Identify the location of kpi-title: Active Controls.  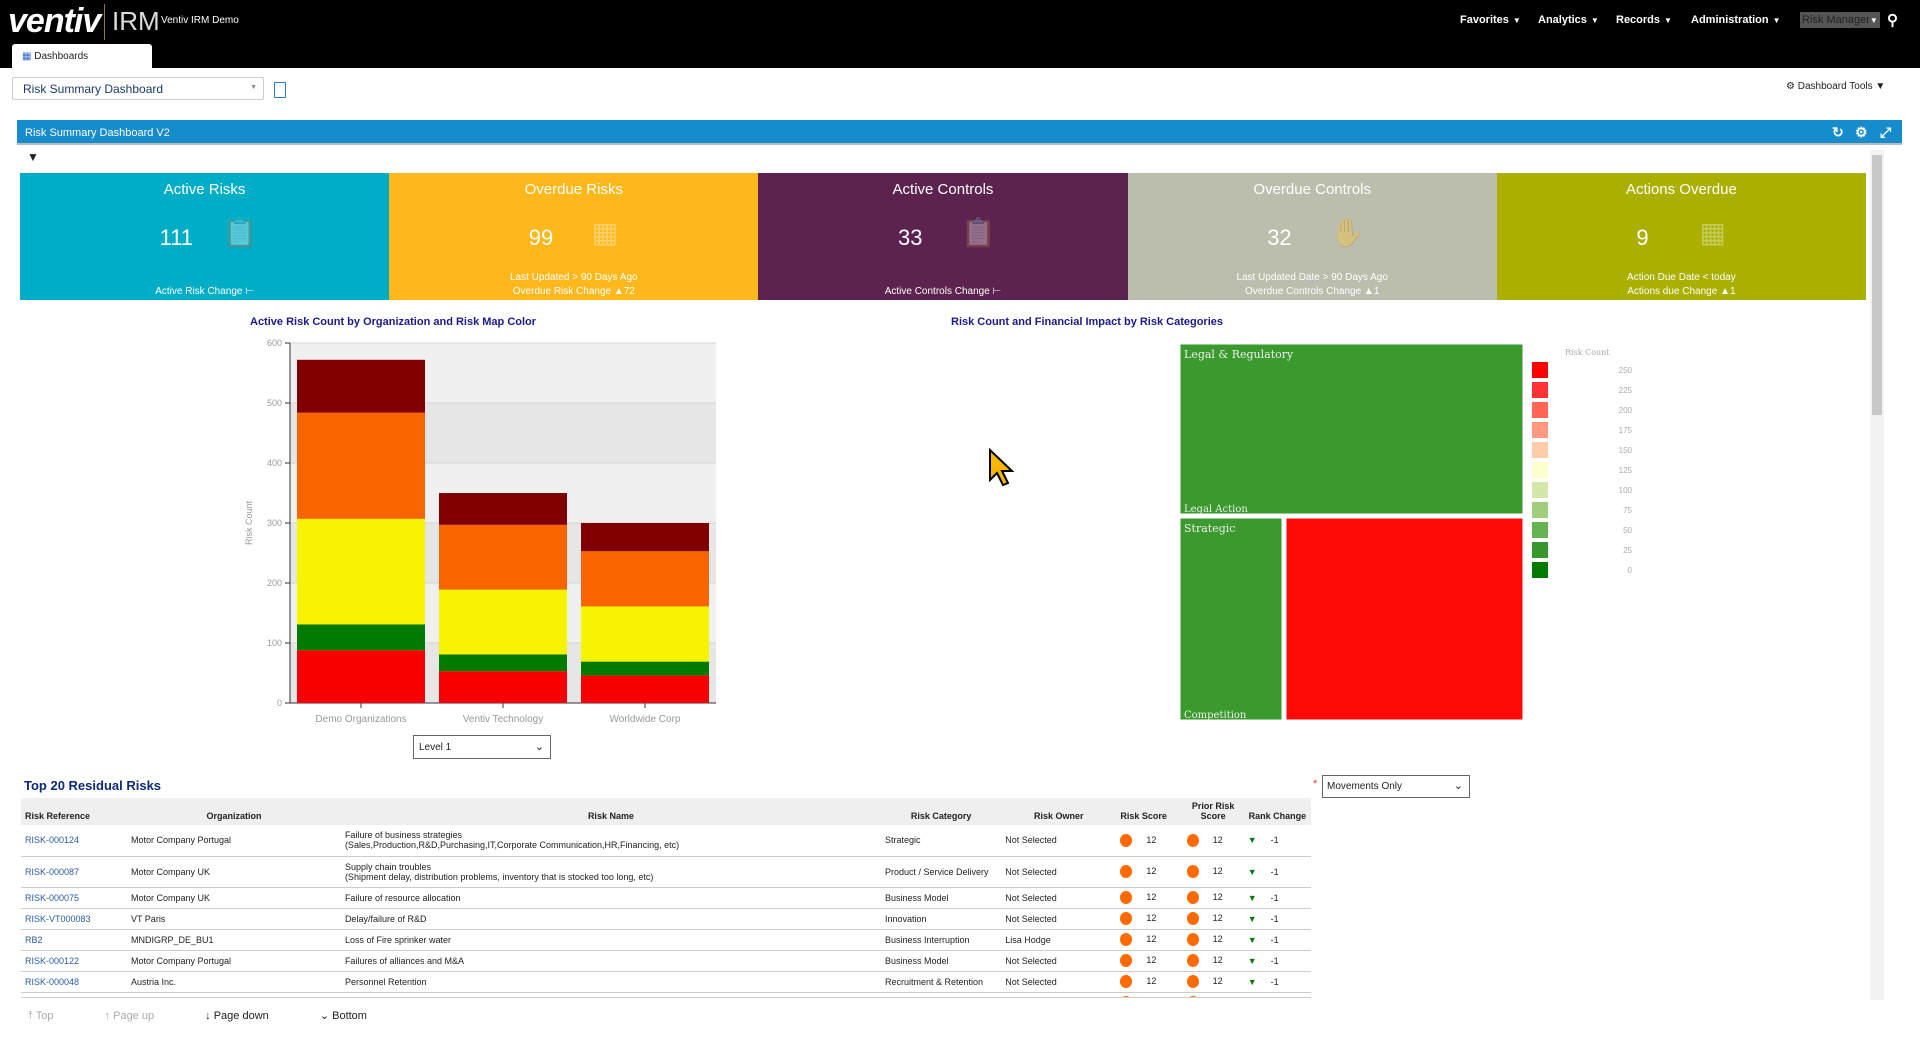
(943, 189).